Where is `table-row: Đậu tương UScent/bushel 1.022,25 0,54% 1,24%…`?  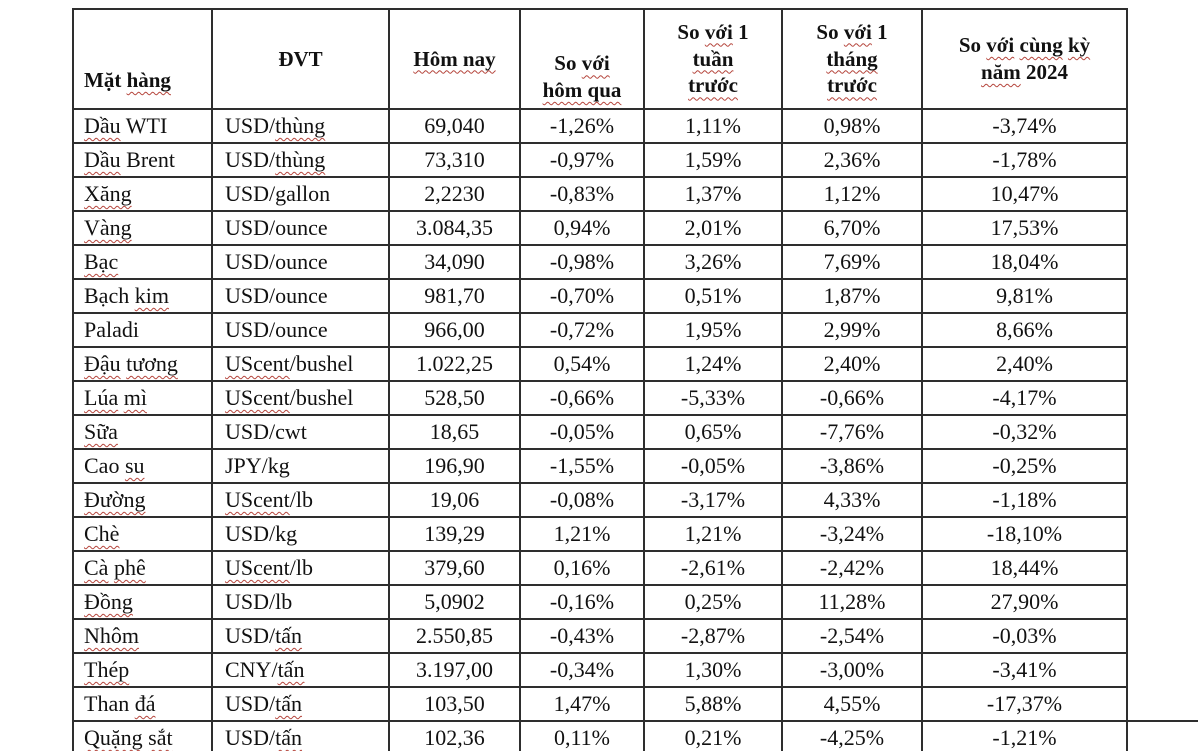
table-row: Đậu tương UScent/bushel 1.022,25 0,54% 1,24%… is located at coordinates (600, 364).